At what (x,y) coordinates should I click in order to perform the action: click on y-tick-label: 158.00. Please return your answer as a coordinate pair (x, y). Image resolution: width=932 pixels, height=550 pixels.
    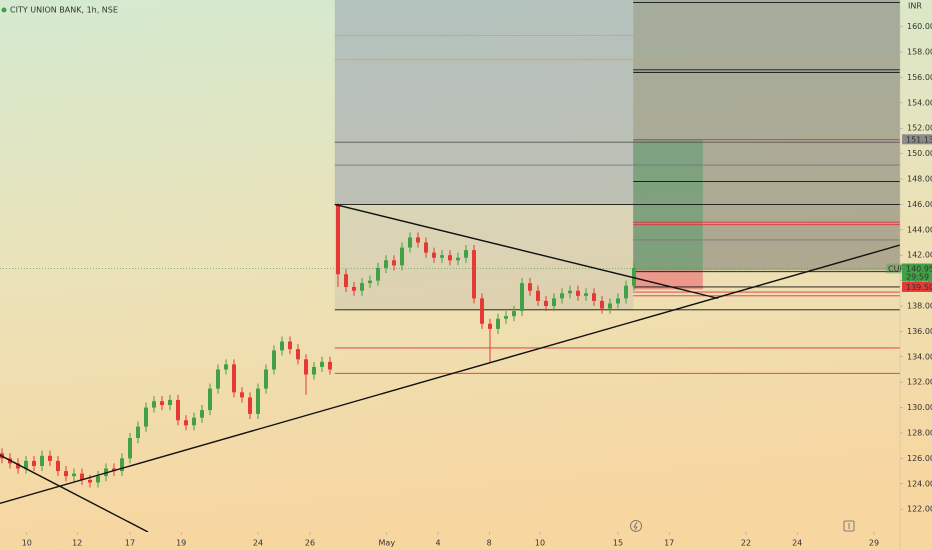
    Looking at the image, I should click on (919, 52).